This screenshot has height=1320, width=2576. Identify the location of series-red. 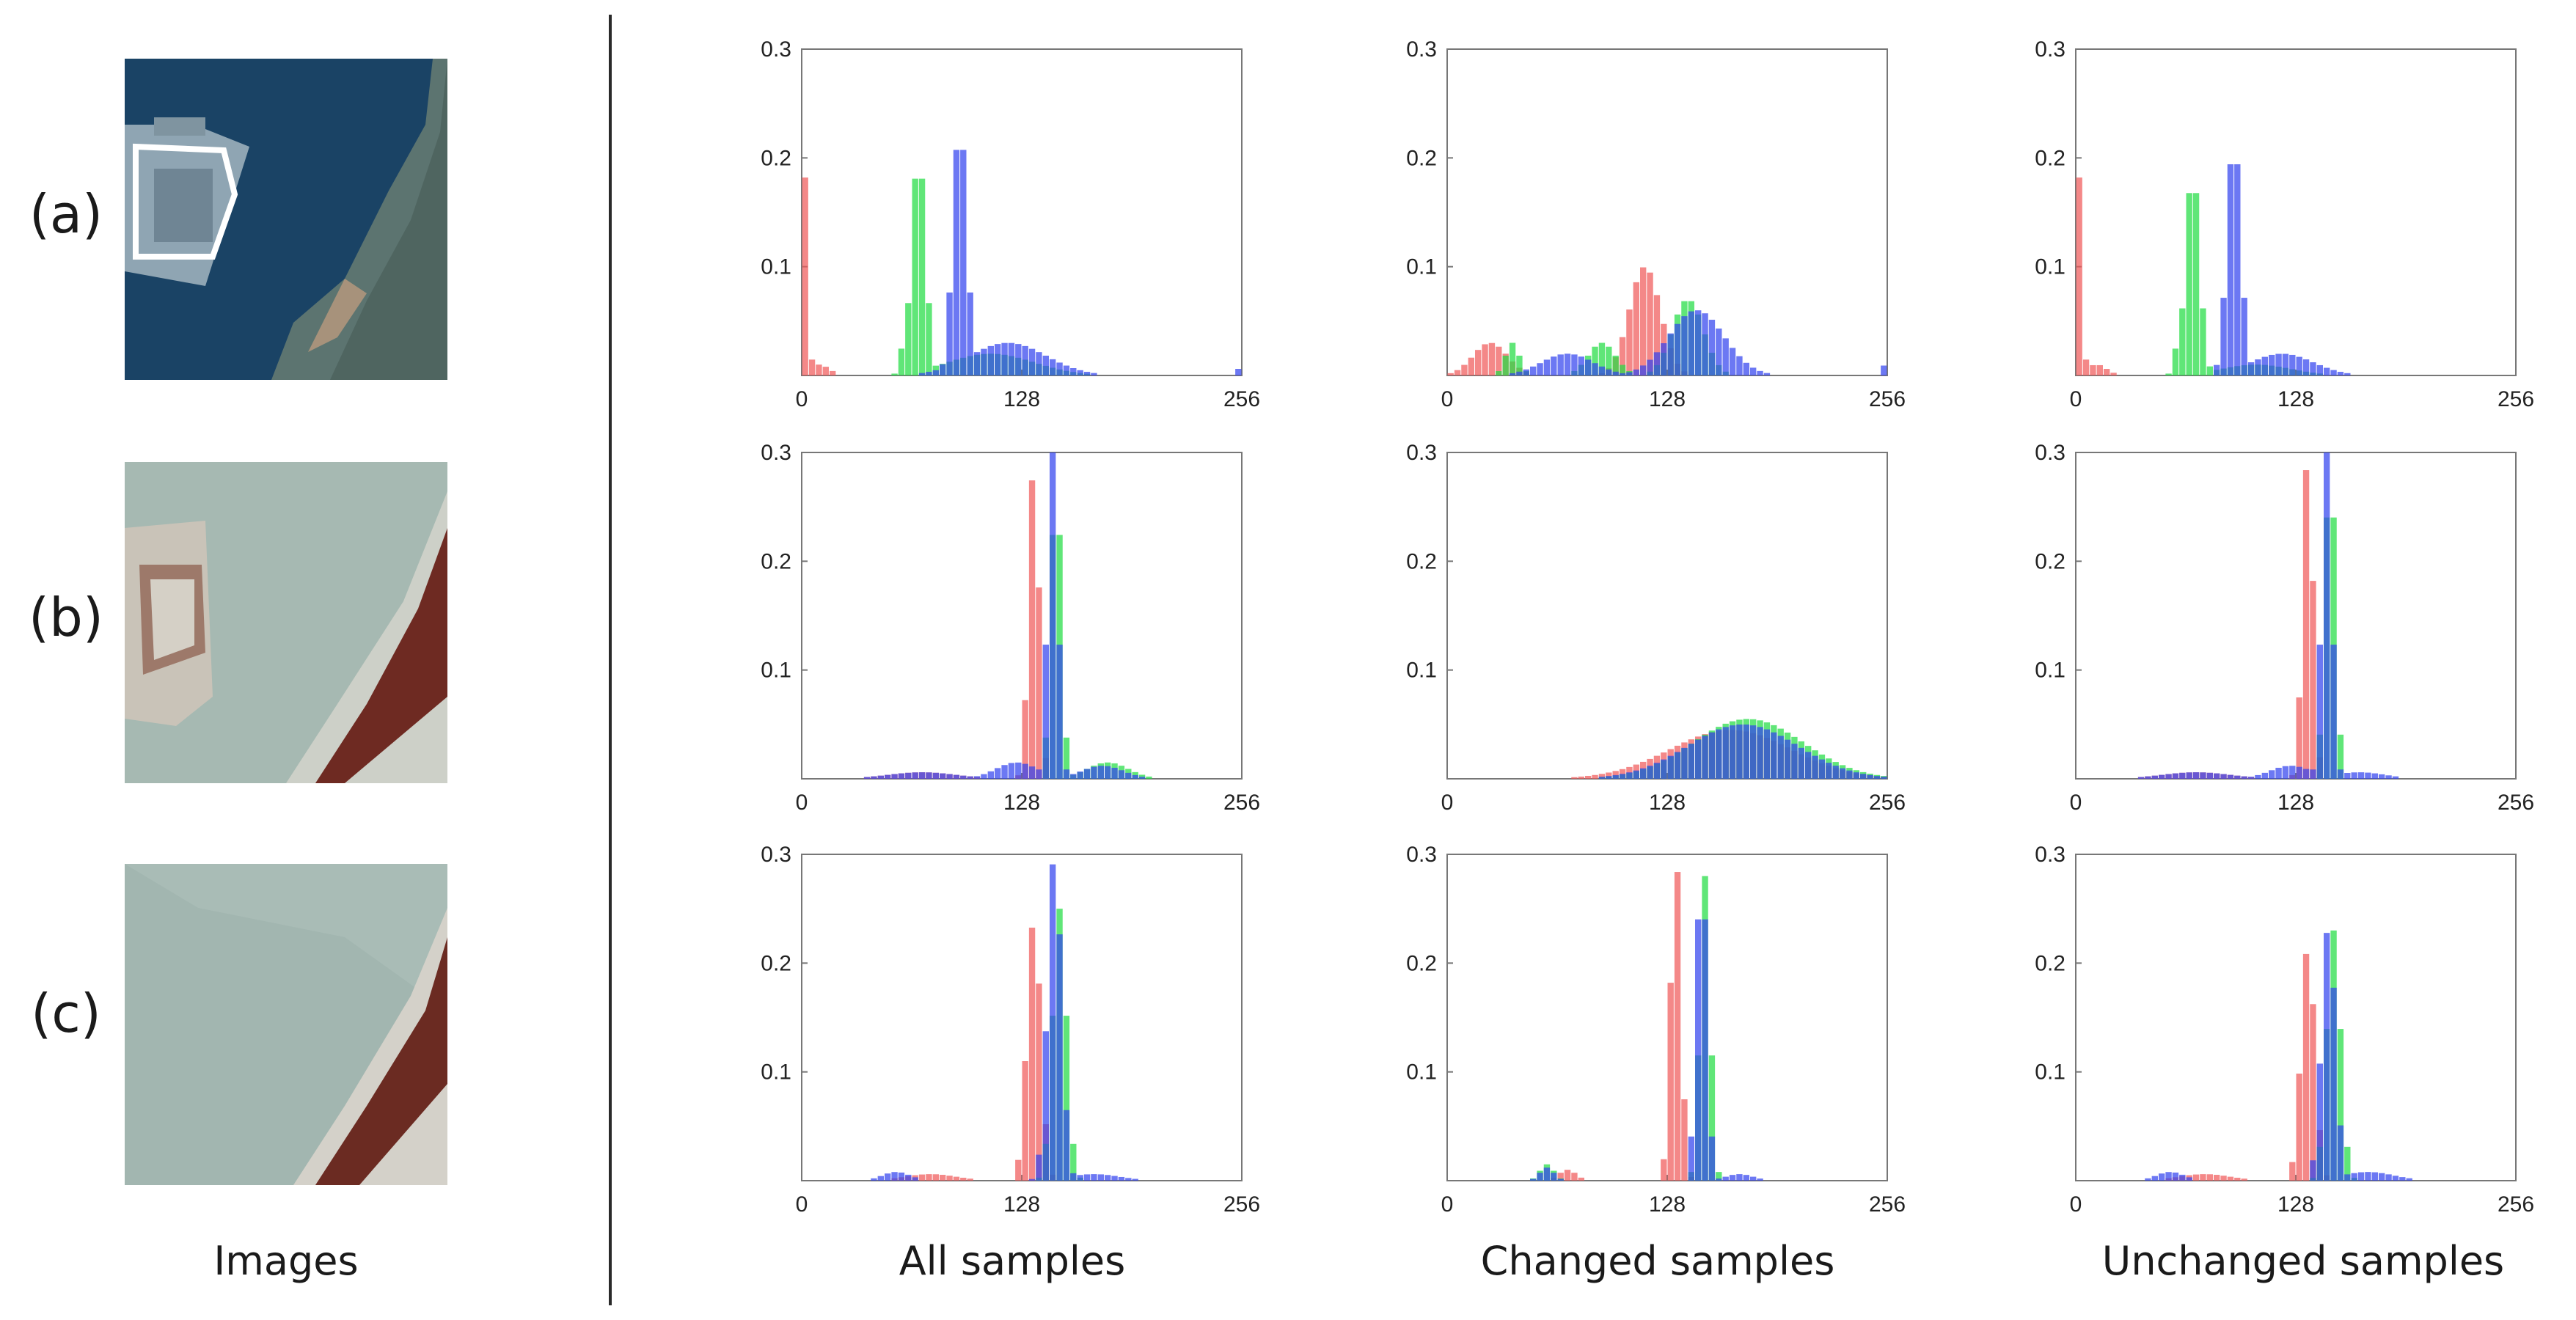
(819, 276).